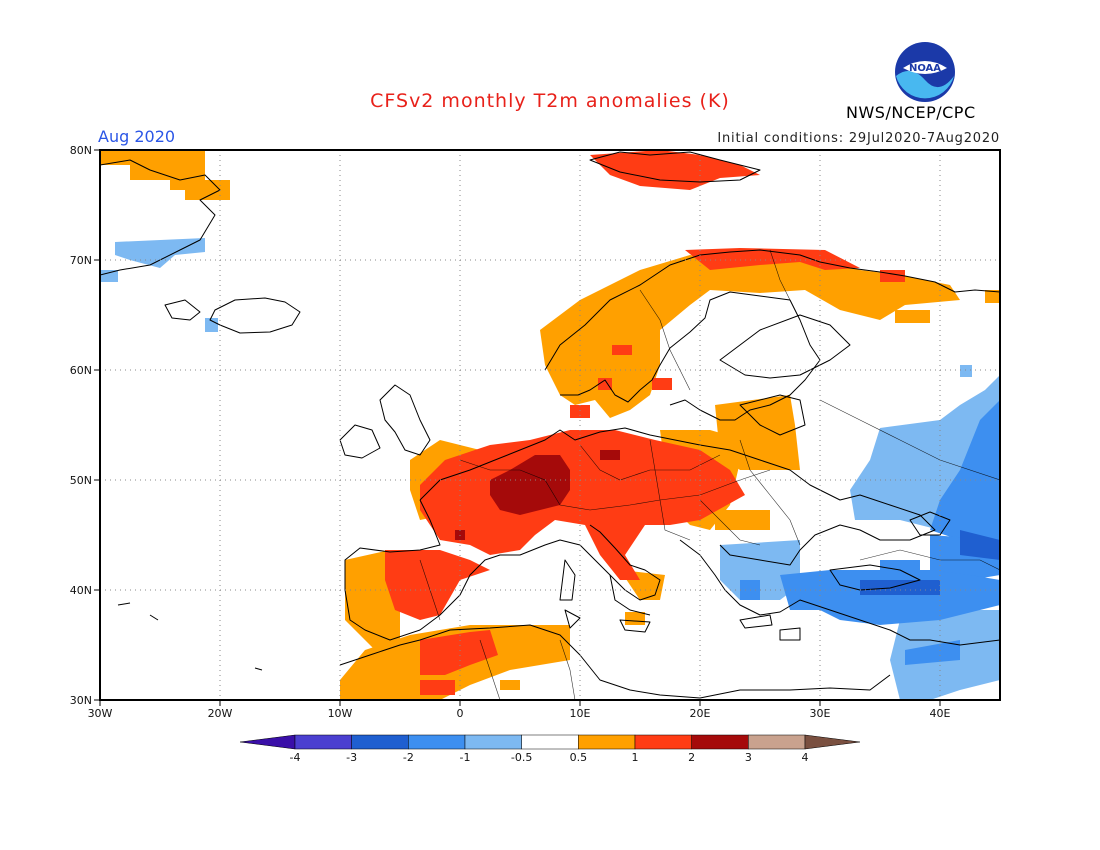  What do you see at coordinates (465, 757) in the screenshot?
I see `colorbar-label: -1` at bounding box center [465, 757].